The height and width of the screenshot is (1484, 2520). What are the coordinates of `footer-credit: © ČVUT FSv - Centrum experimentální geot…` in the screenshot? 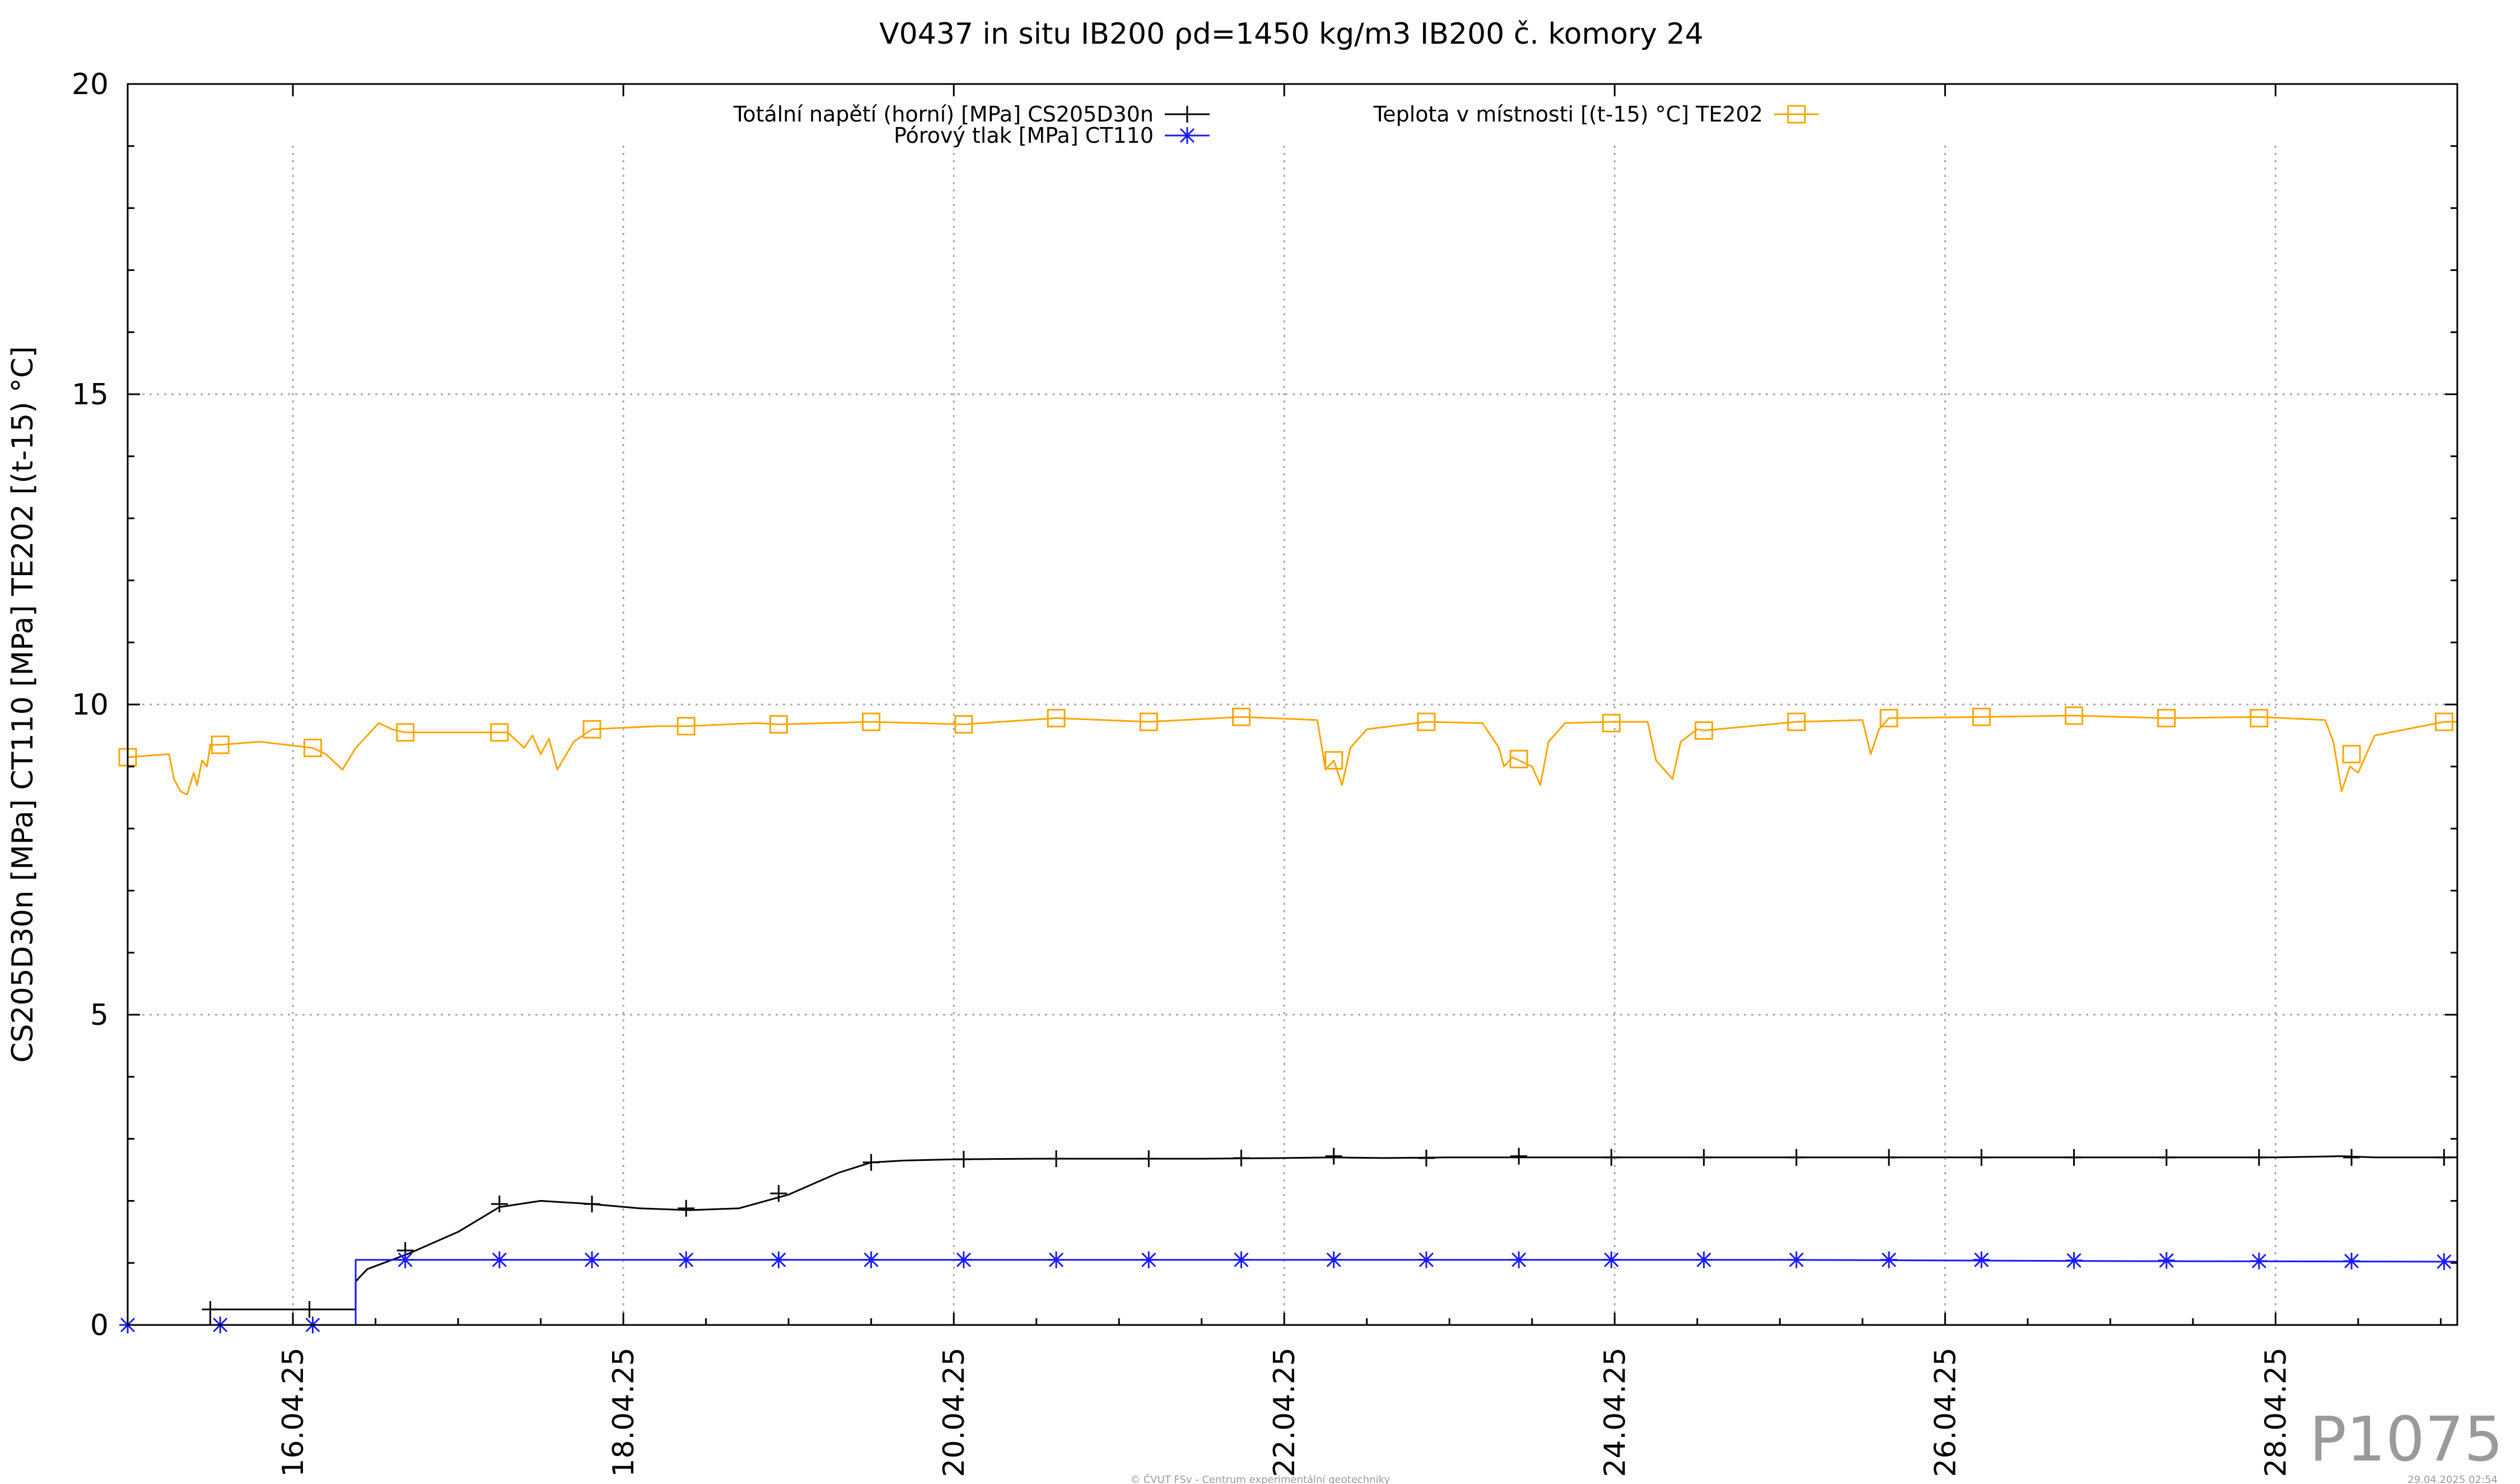 It's located at (1260, 1479).